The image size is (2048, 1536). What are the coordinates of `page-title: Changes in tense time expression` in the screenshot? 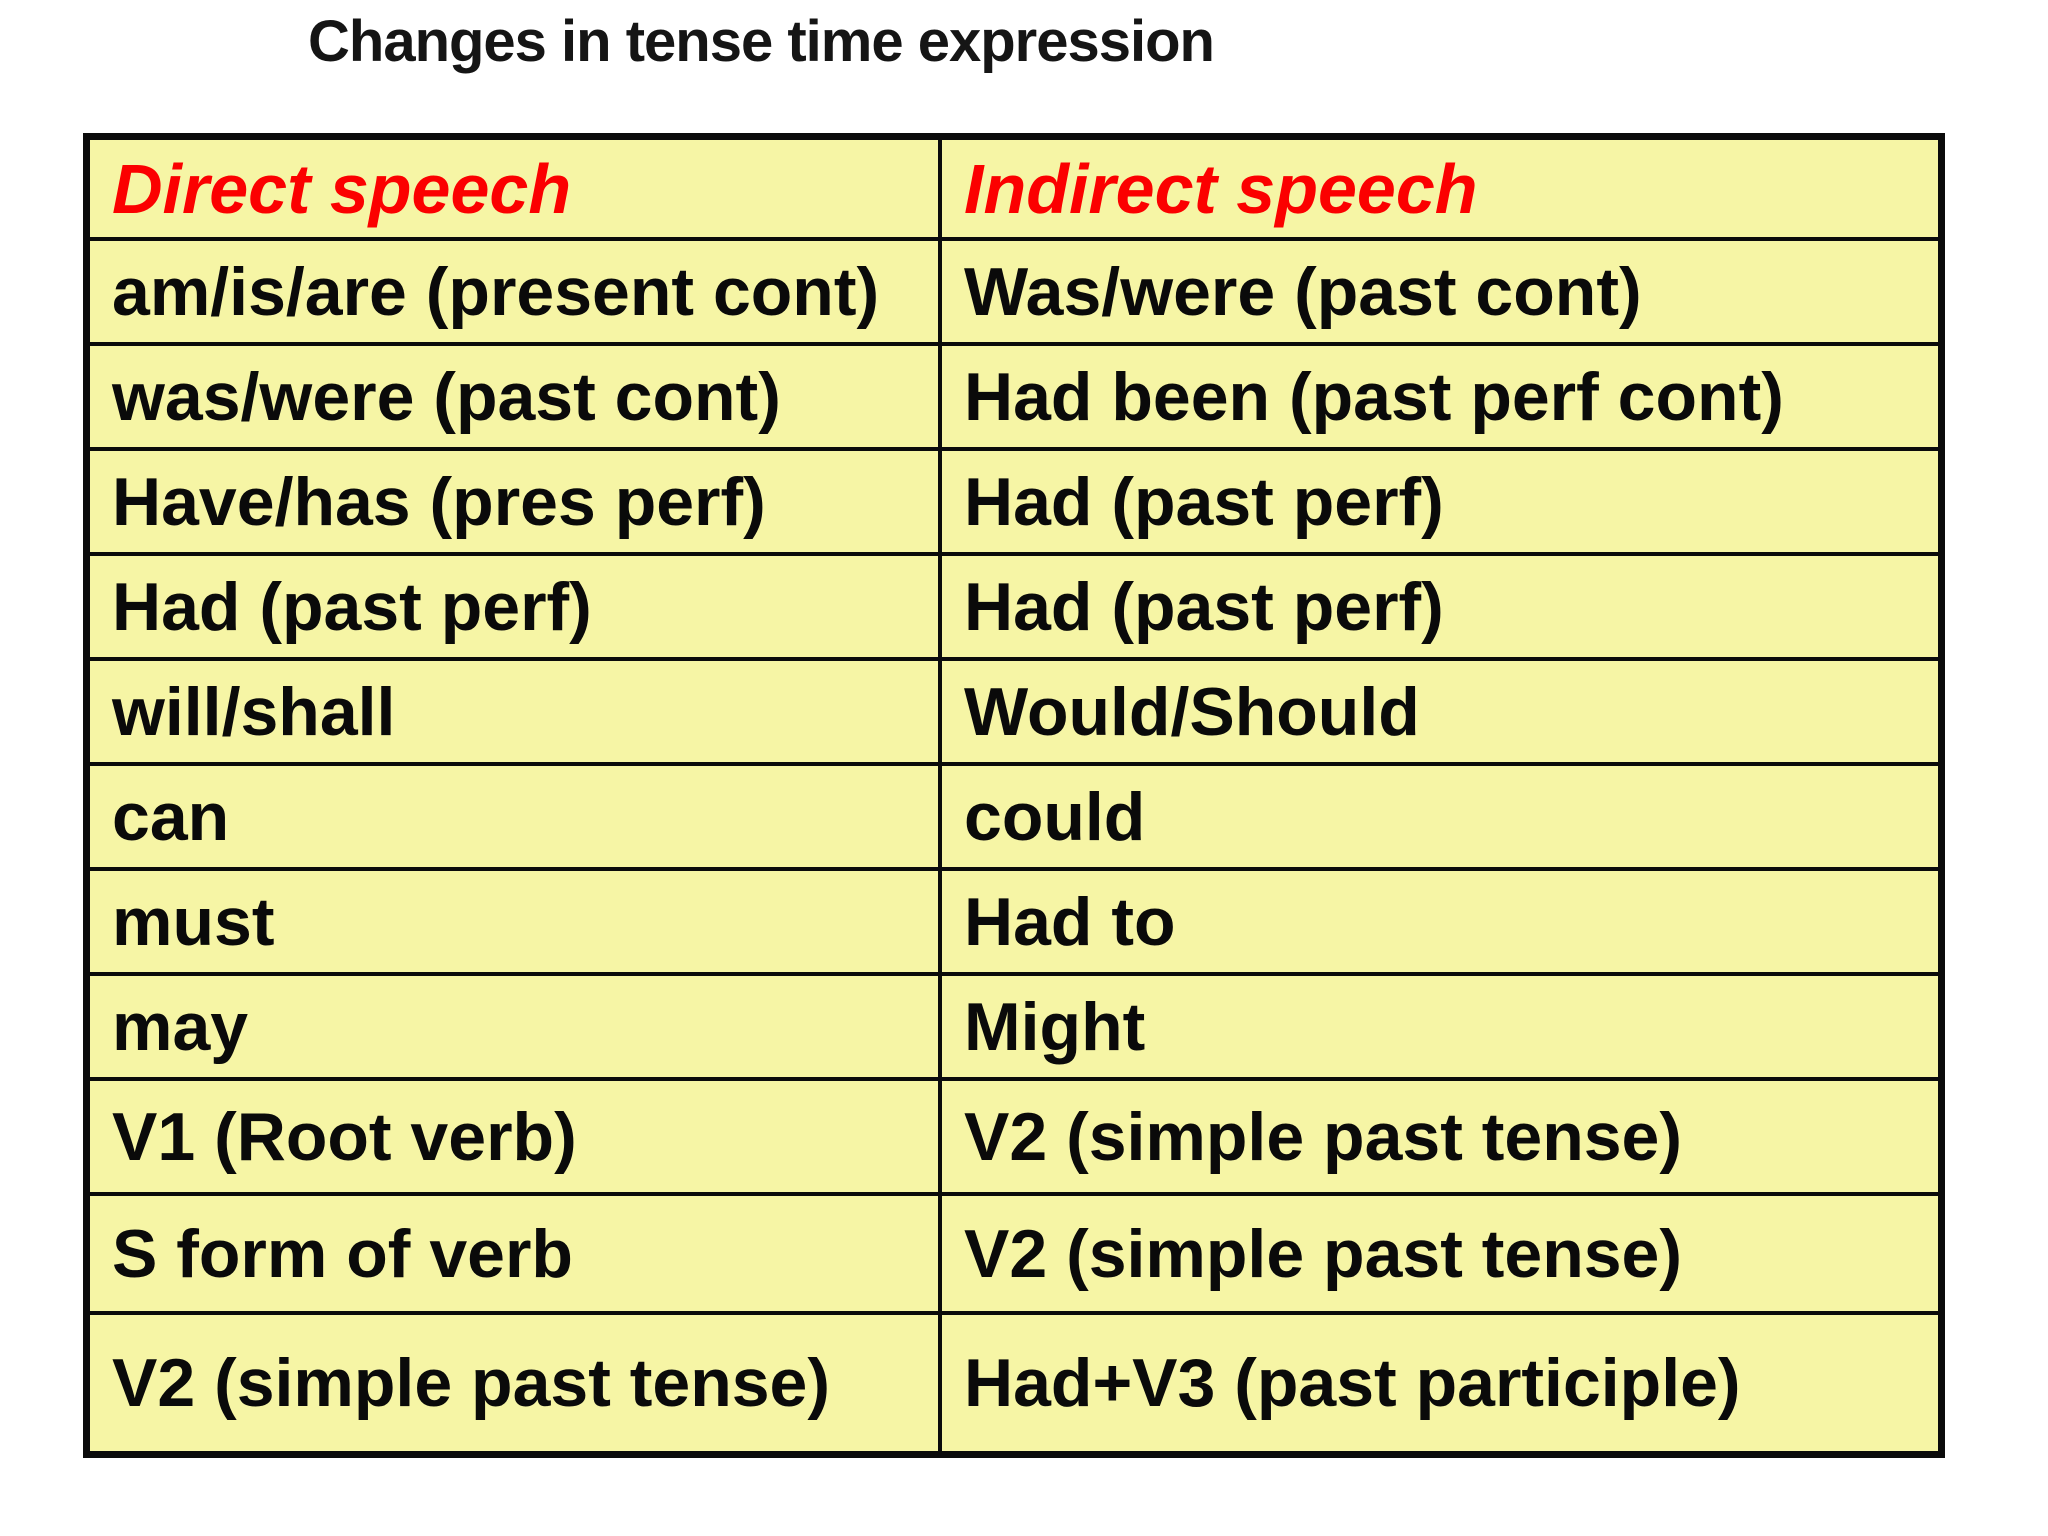 It's located at (761, 41).